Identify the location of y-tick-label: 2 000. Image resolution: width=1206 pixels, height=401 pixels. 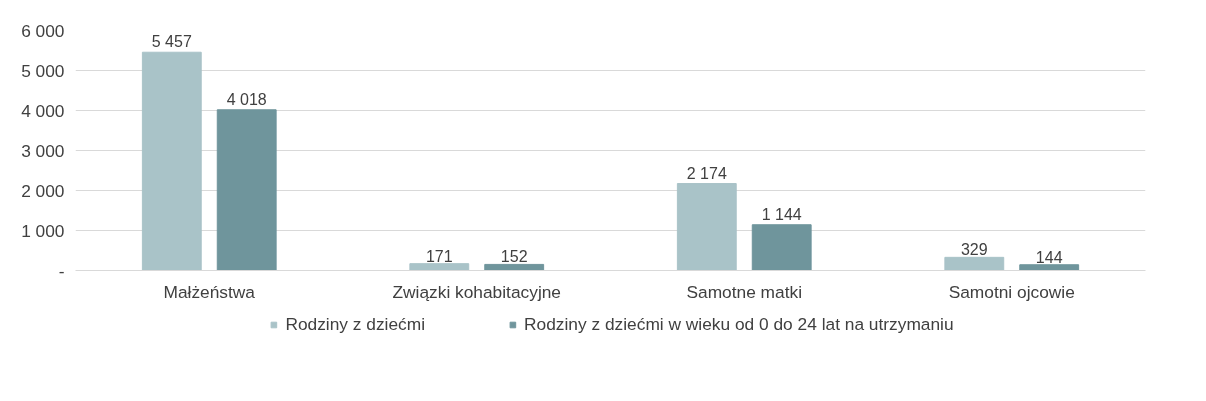
(43, 190).